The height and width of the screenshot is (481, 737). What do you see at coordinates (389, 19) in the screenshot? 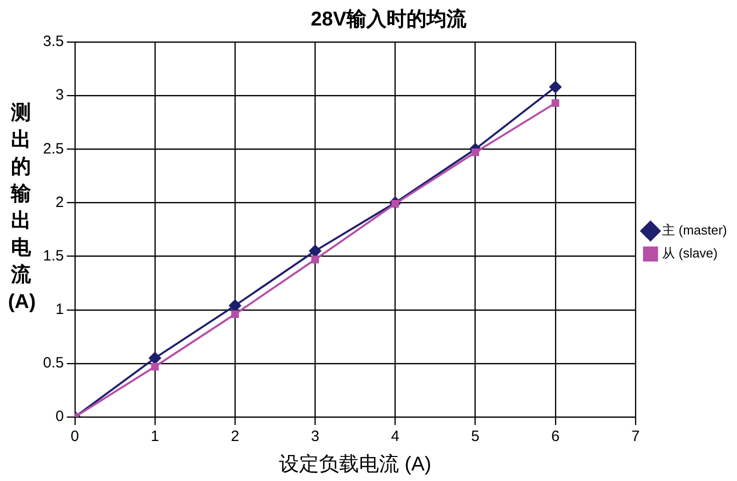
I see `chart-title: 28V输入时的均流` at bounding box center [389, 19].